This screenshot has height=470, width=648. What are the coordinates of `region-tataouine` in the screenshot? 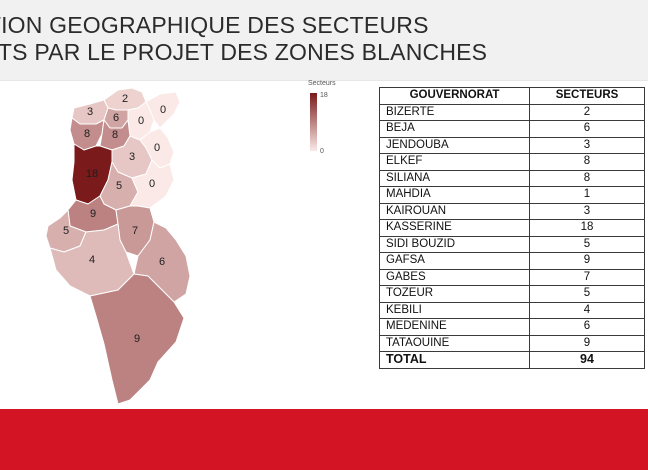 It's located at (137, 339).